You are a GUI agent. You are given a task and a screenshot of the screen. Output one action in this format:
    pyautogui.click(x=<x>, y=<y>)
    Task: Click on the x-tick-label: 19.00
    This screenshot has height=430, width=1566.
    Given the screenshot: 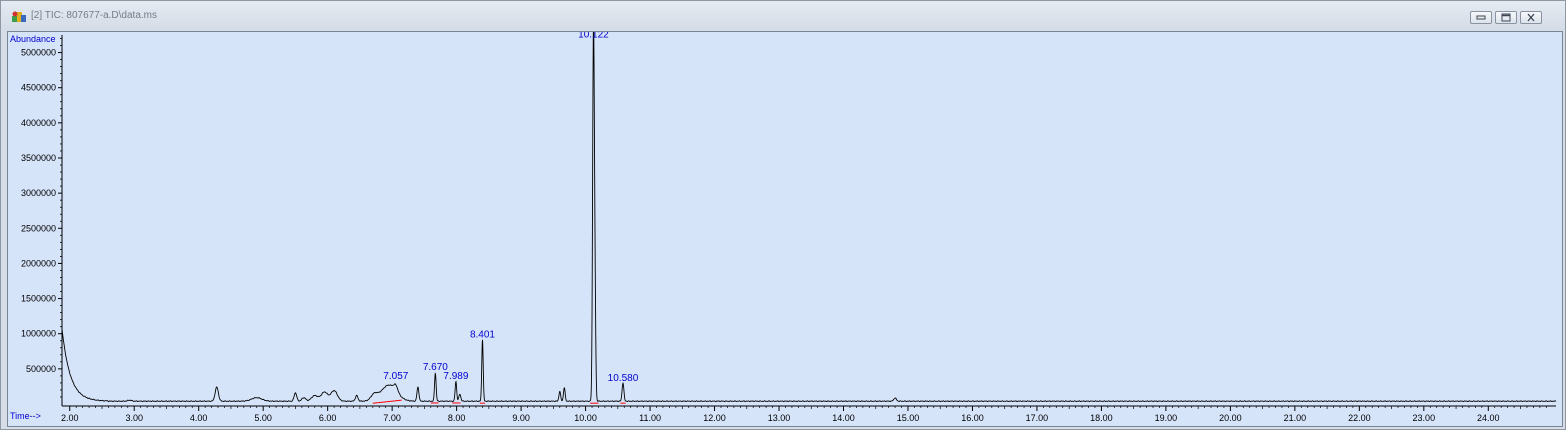 What is the action you would take?
    pyautogui.click(x=1166, y=418)
    